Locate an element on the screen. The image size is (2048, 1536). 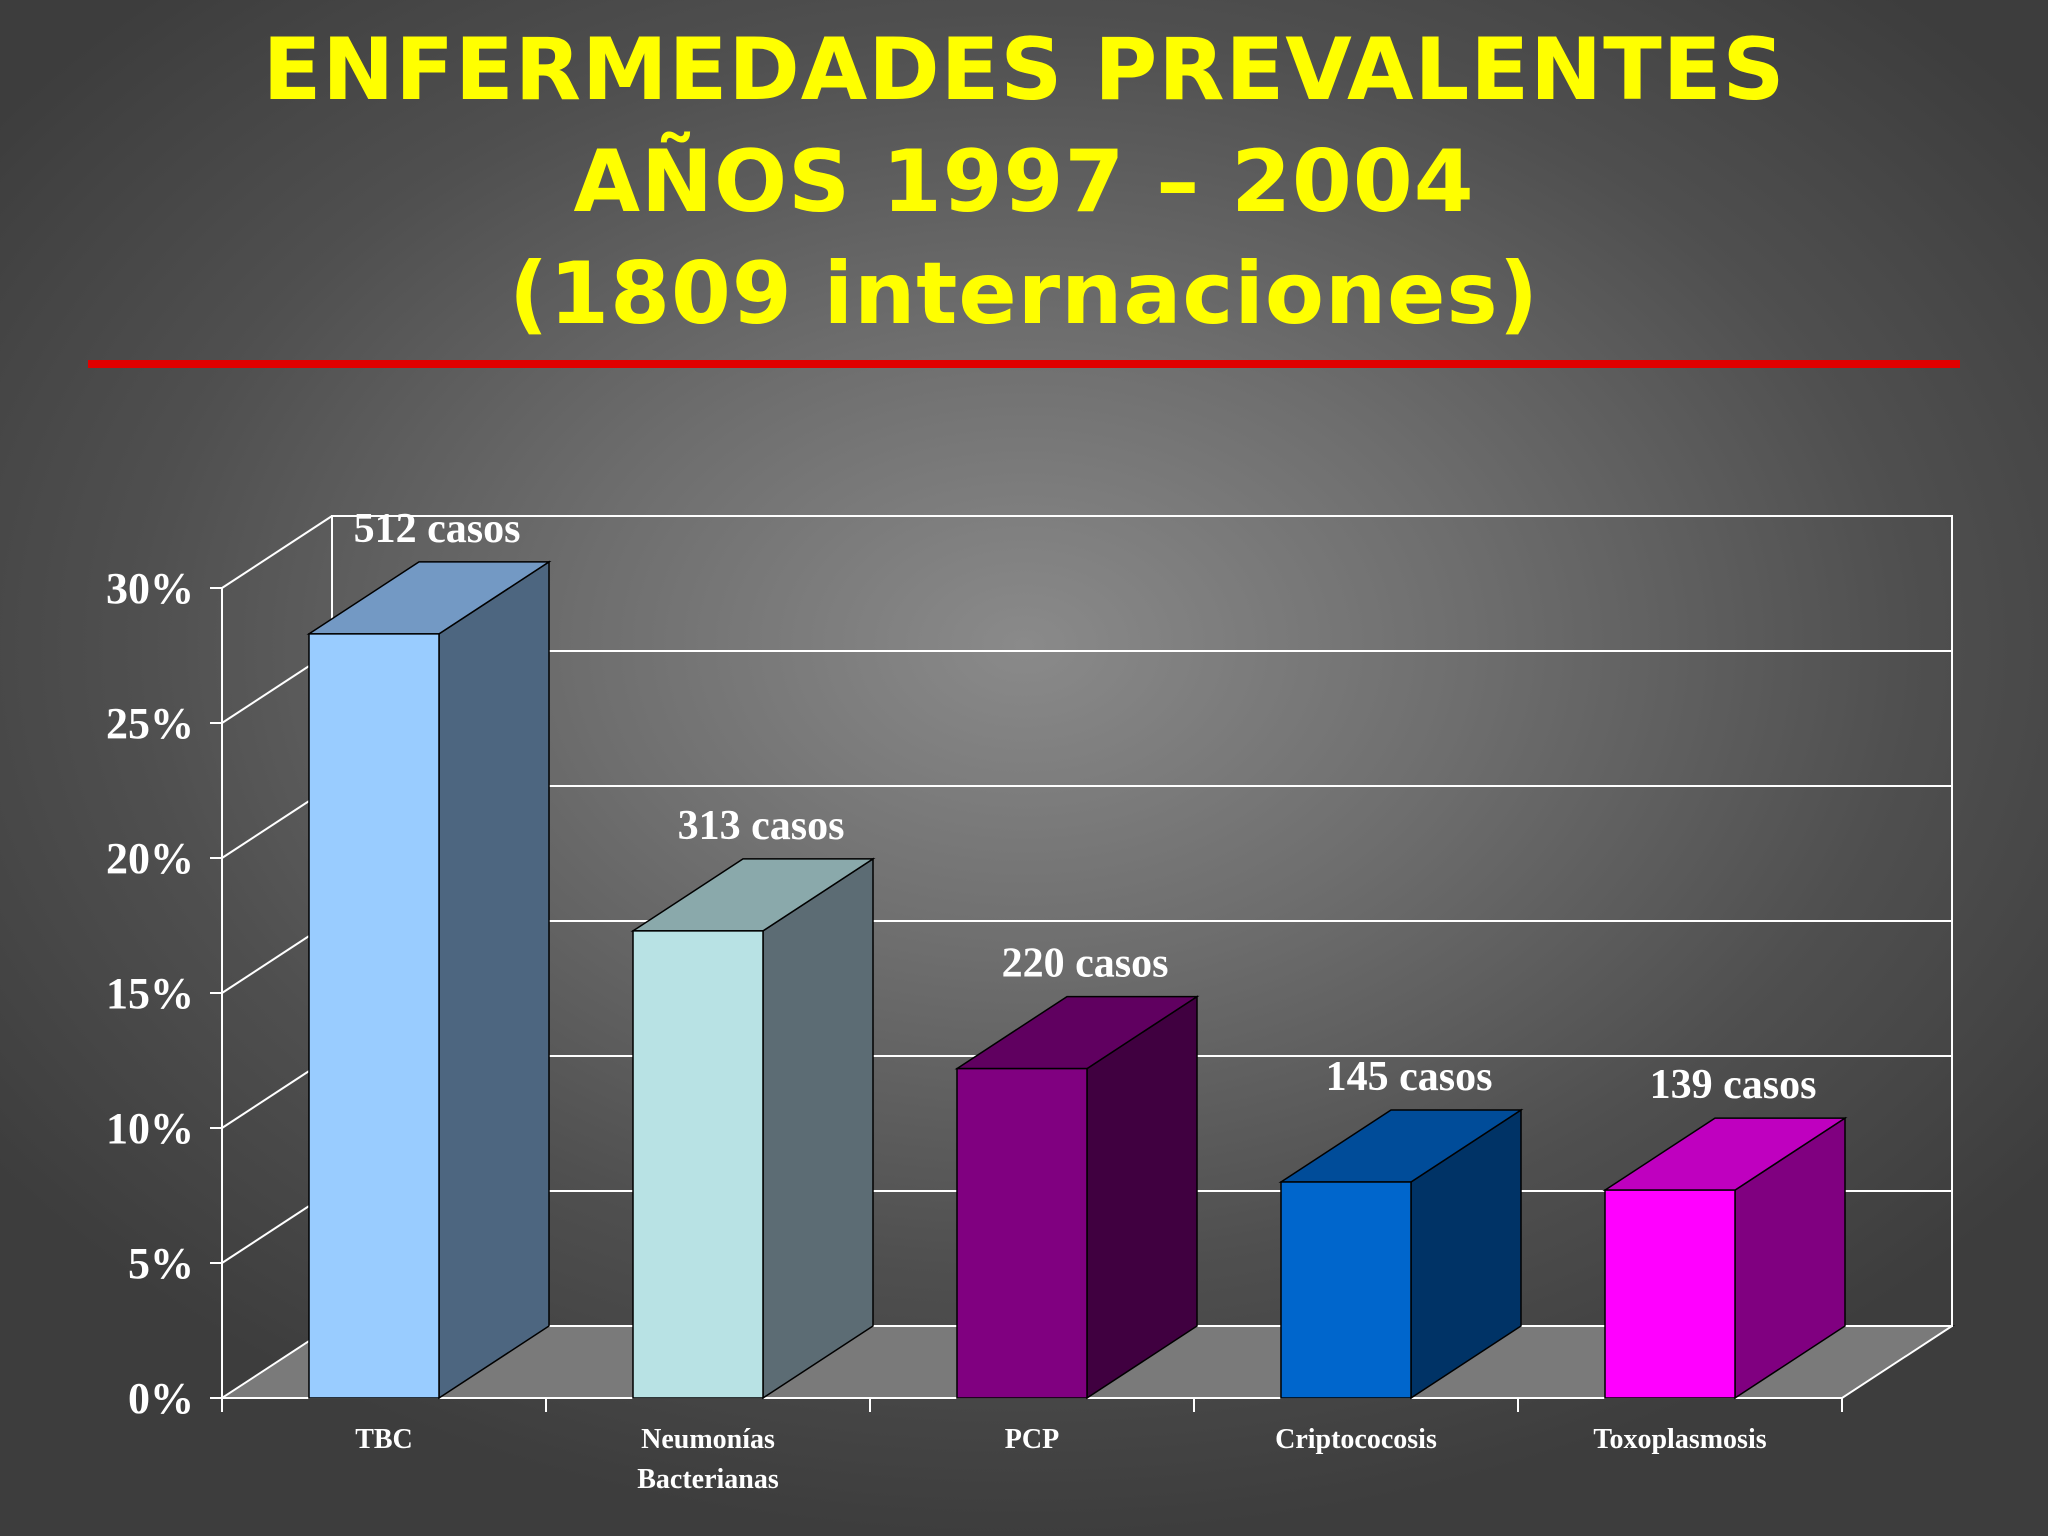
gridline-side is located at coordinates (277, 552).